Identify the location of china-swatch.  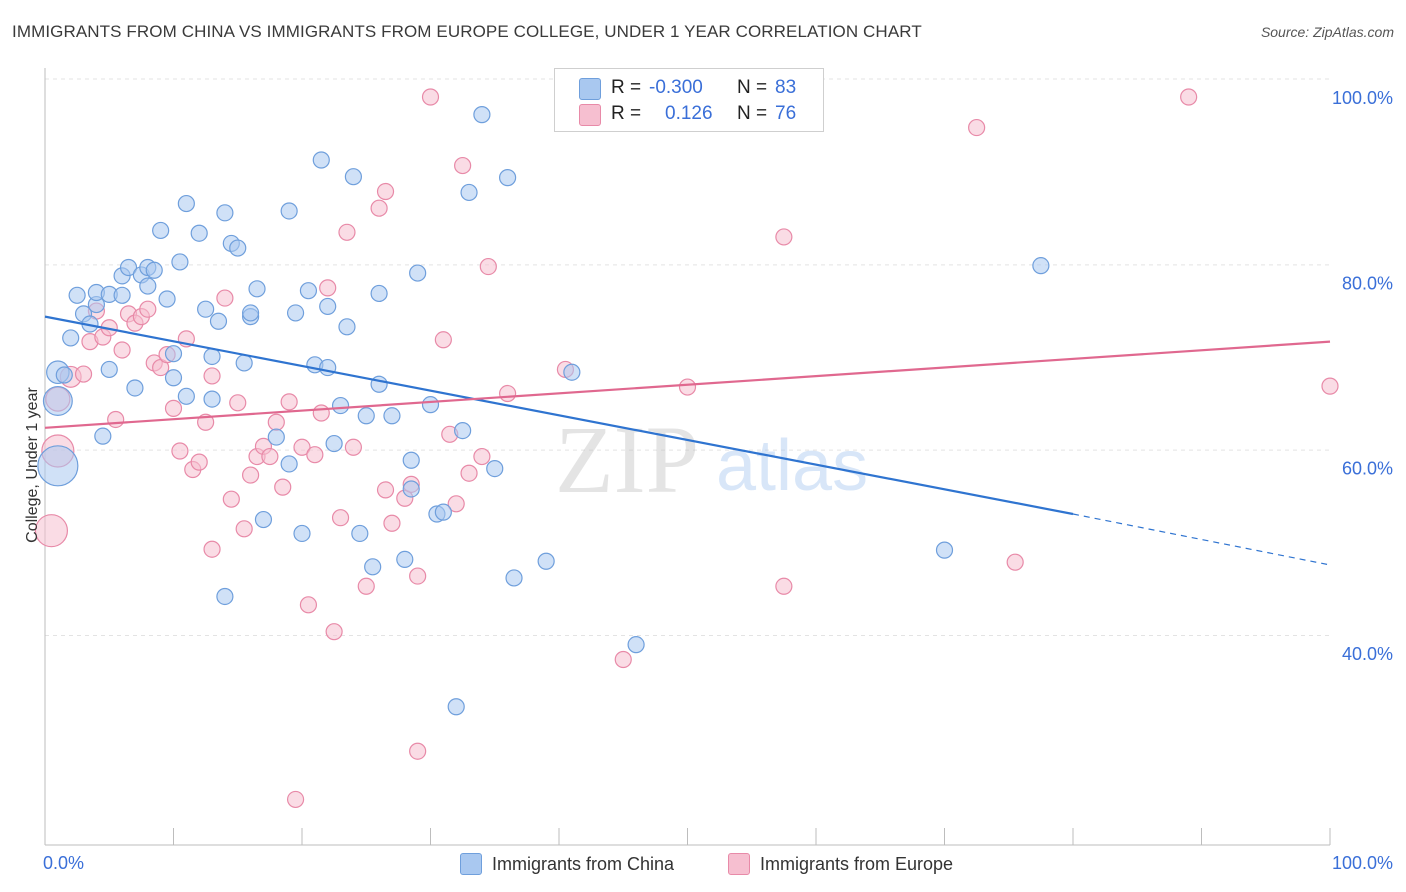
(590, 89).